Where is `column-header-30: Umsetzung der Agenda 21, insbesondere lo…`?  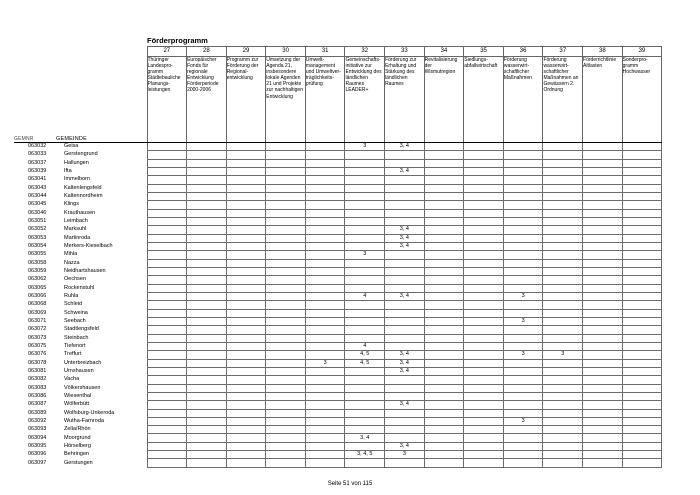 column-header-30: Umsetzung der Agenda 21, insbesondere lo… is located at coordinates (285, 99).